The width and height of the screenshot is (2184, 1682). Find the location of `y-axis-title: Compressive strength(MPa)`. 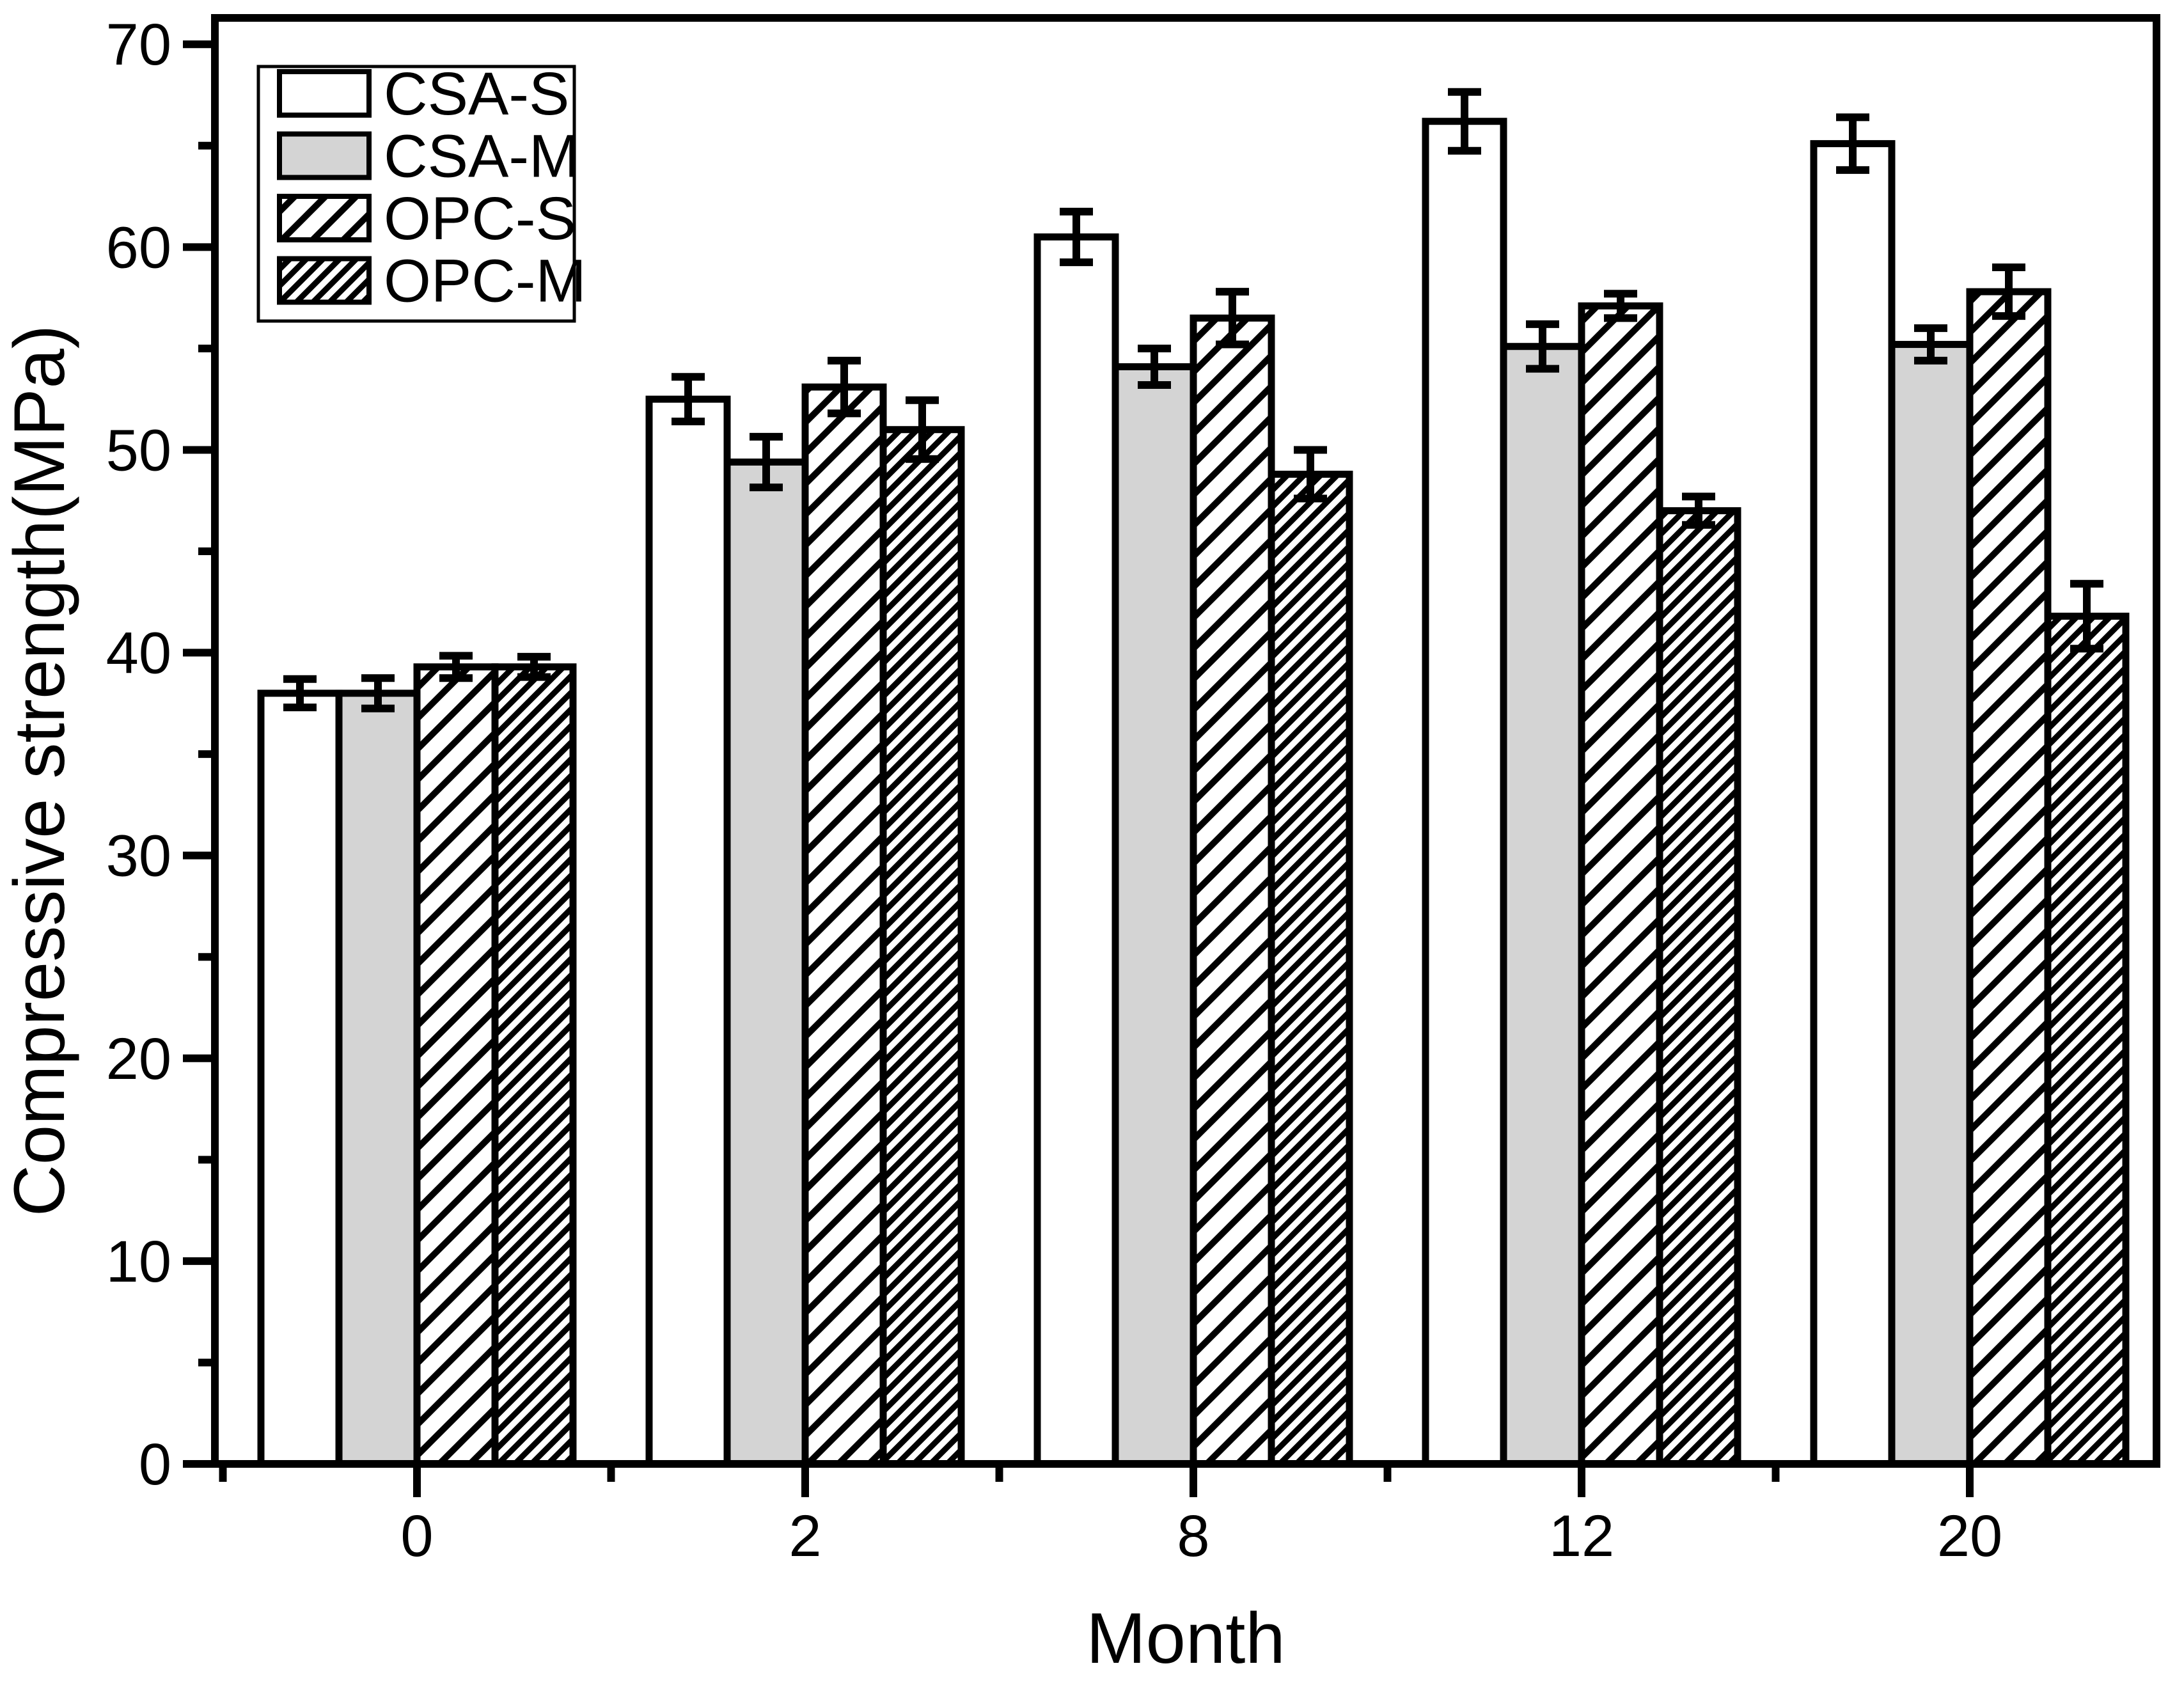

y-axis-title: Compressive strength(MPa) is located at coordinates (39, 770).